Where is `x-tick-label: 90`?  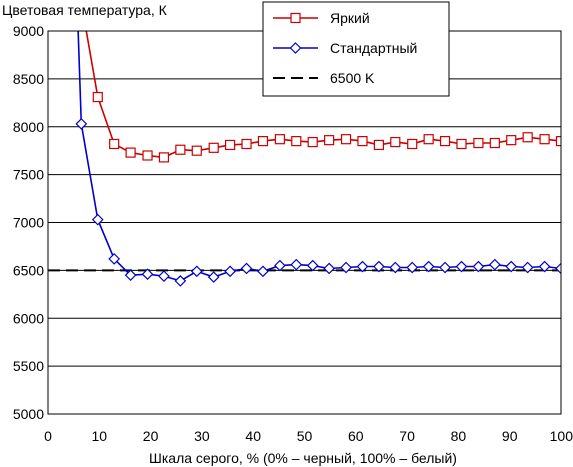
x-tick-label: 90 is located at coordinates (510, 436).